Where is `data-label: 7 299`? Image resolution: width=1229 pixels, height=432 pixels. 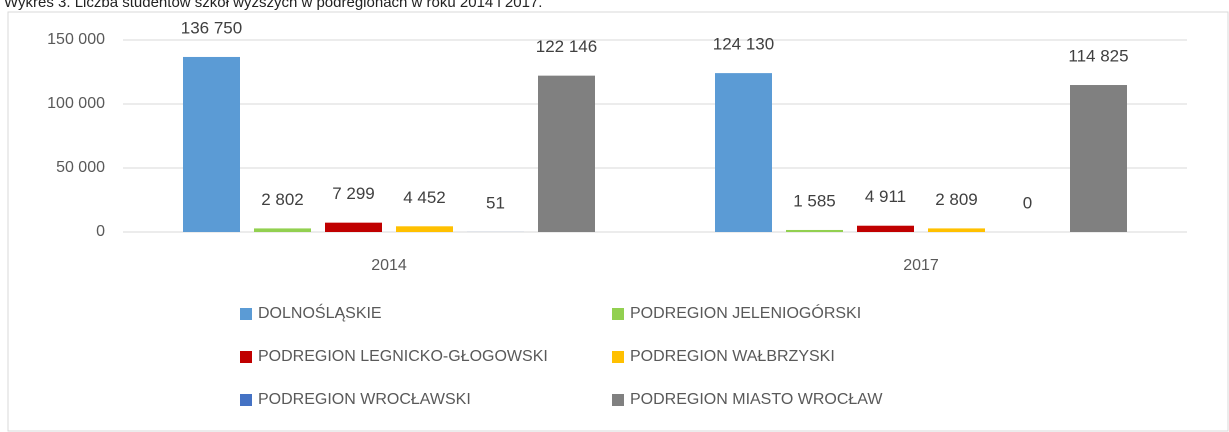
data-label: 7 299 is located at coordinates (353, 193).